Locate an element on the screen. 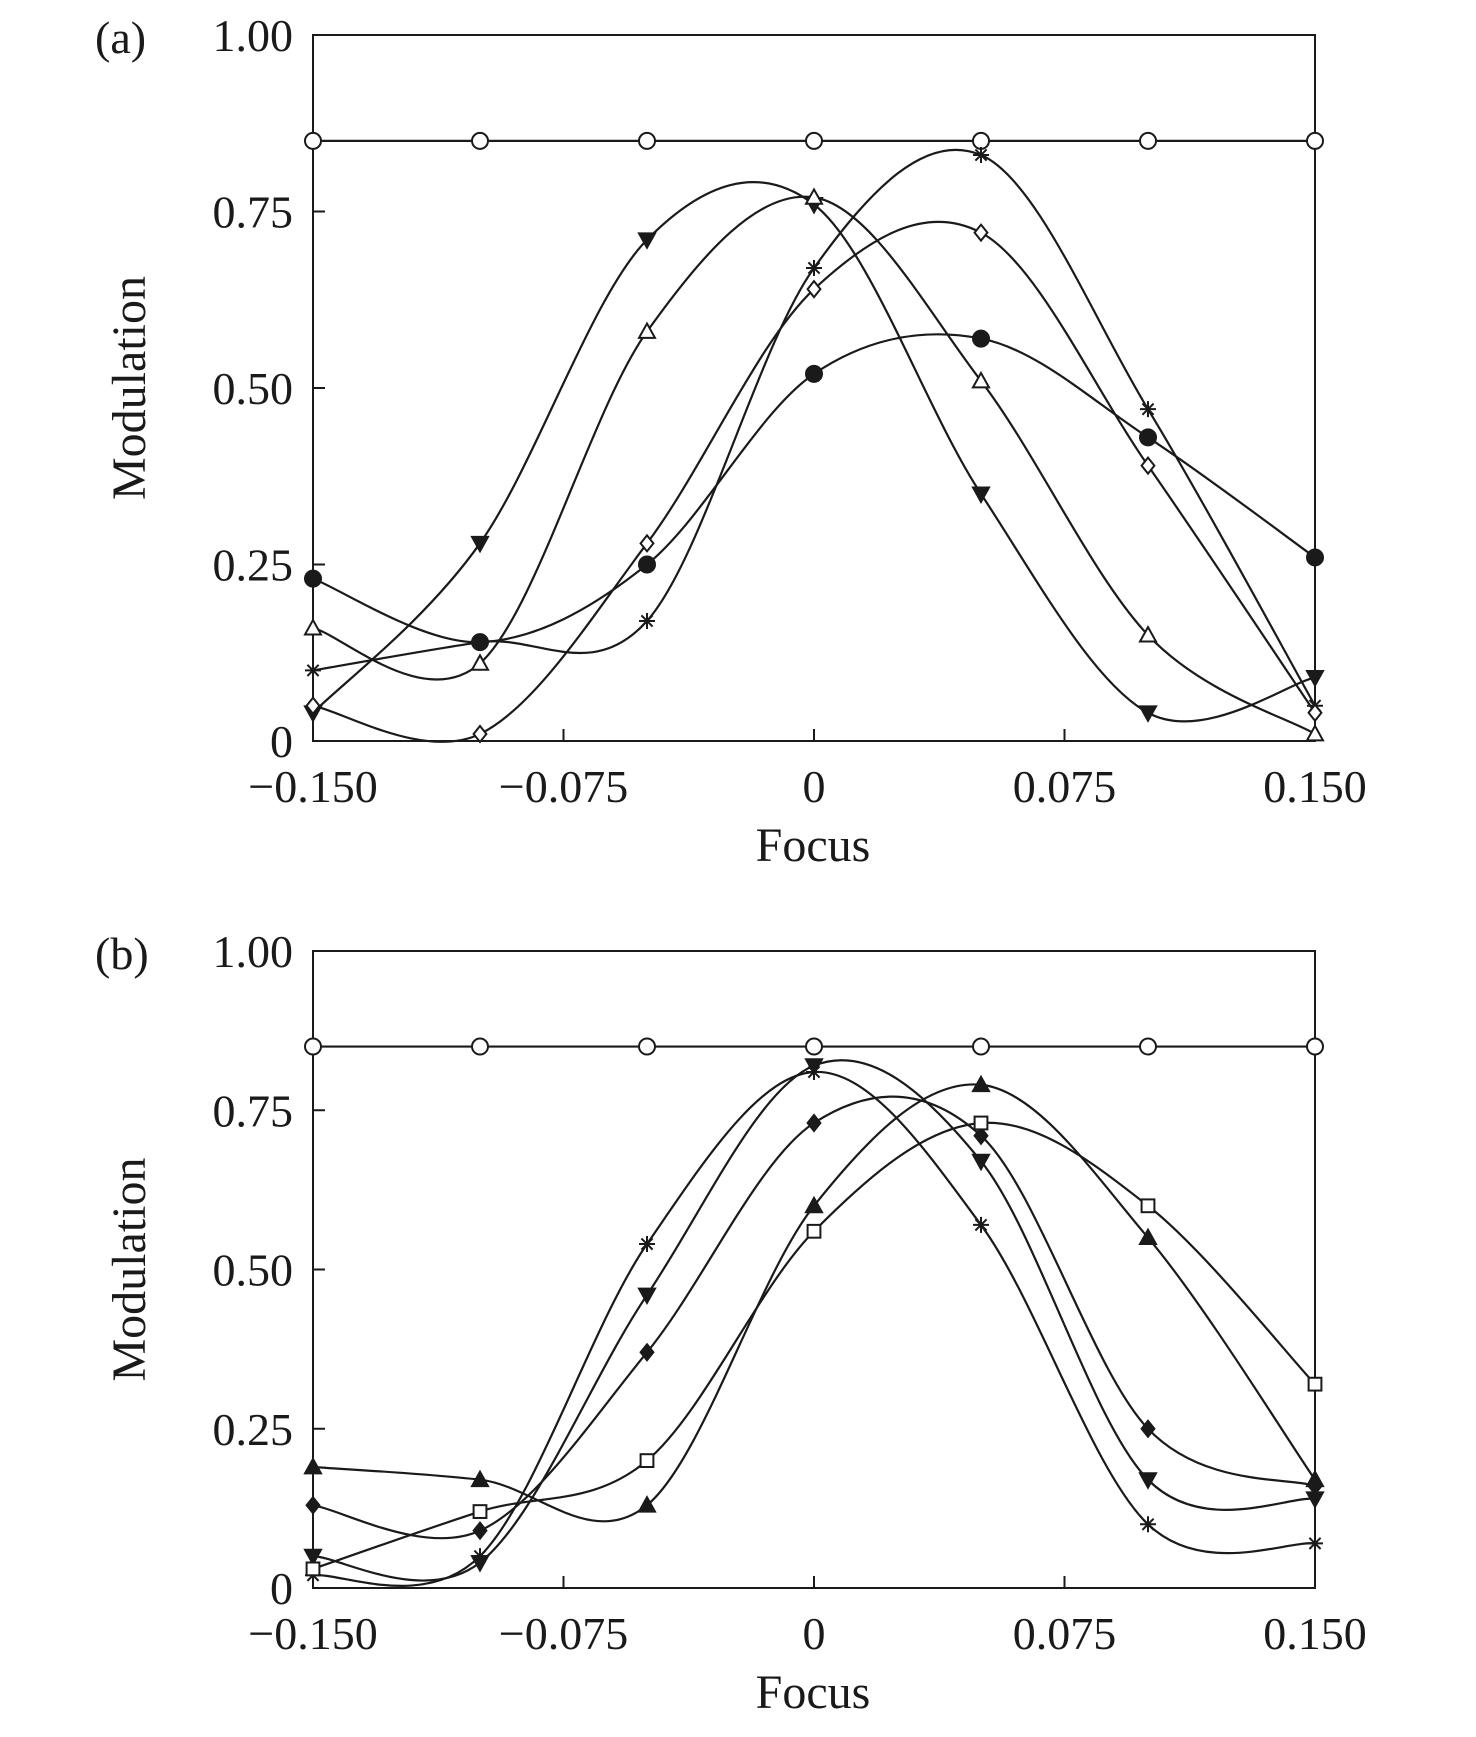  y-axis-label: Modulation is located at coordinates (129, 388).